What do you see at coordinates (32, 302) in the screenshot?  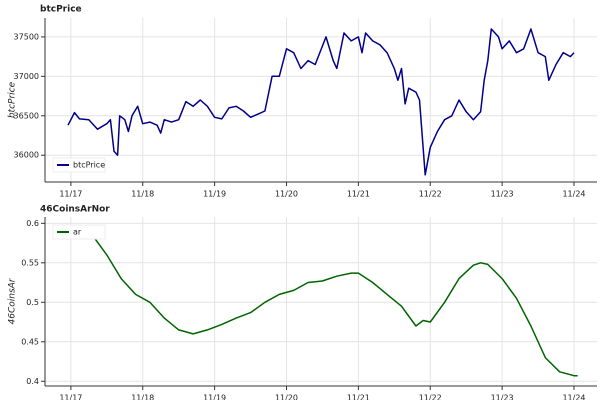 I see `y-tick-label: 0.5` at bounding box center [32, 302].